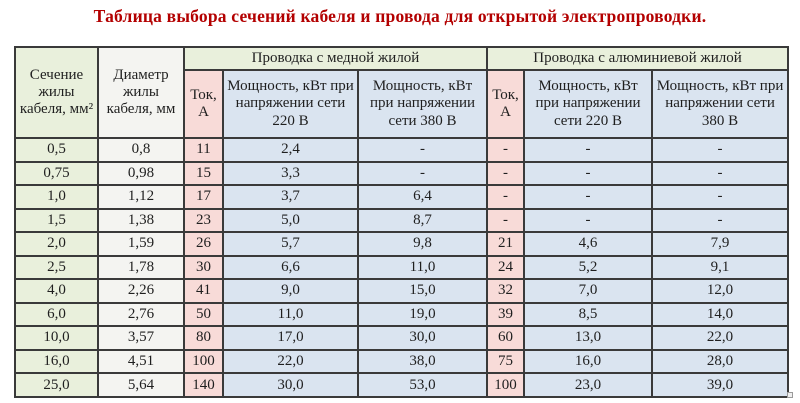 The image size is (800, 403). Describe the element at coordinates (720, 291) in the screenshot. I see `table-cell: 12,0` at that location.